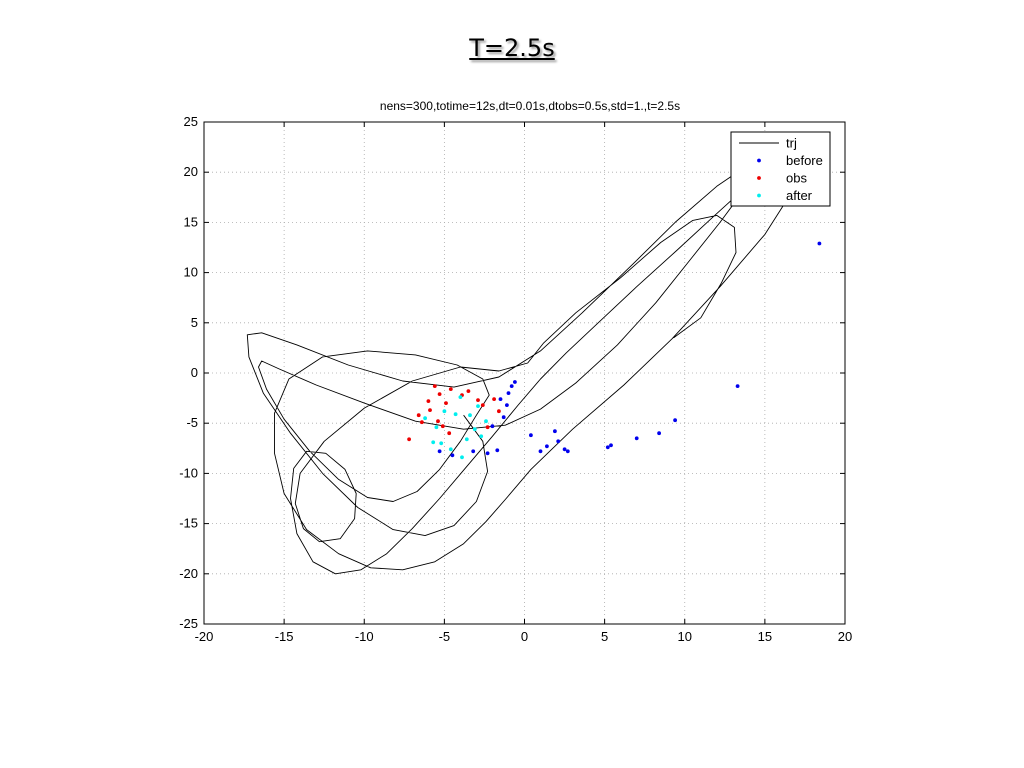 Image resolution: width=1024 pixels, height=768 pixels. Describe the element at coordinates (765, 636) in the screenshot. I see `x-tick-label: 15` at that location.